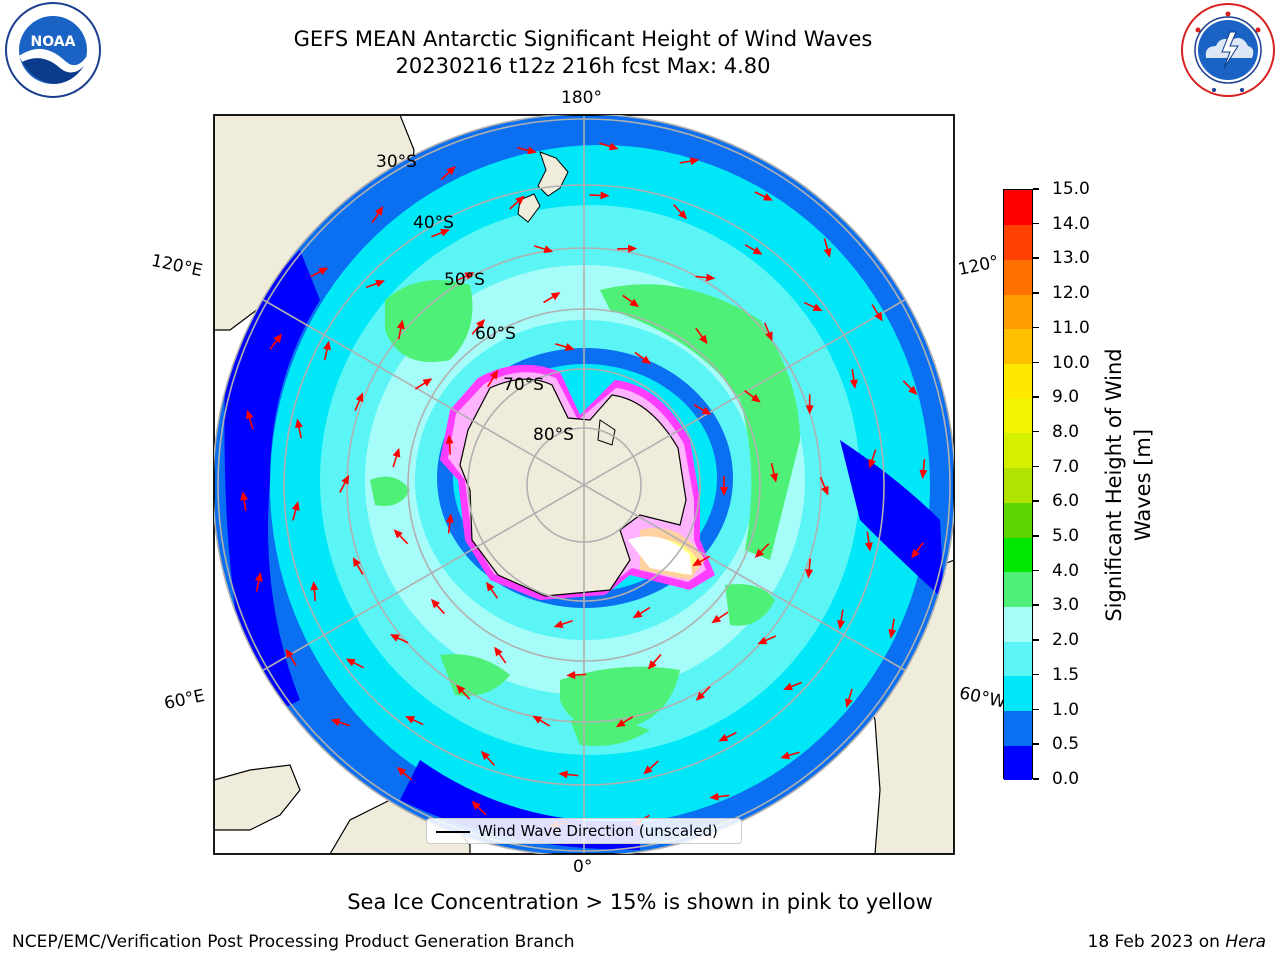 This screenshot has height=960, width=1280. What do you see at coordinates (584, 831) in the screenshot?
I see `map-legend: Wind Wave Direction (unscaled)` at bounding box center [584, 831].